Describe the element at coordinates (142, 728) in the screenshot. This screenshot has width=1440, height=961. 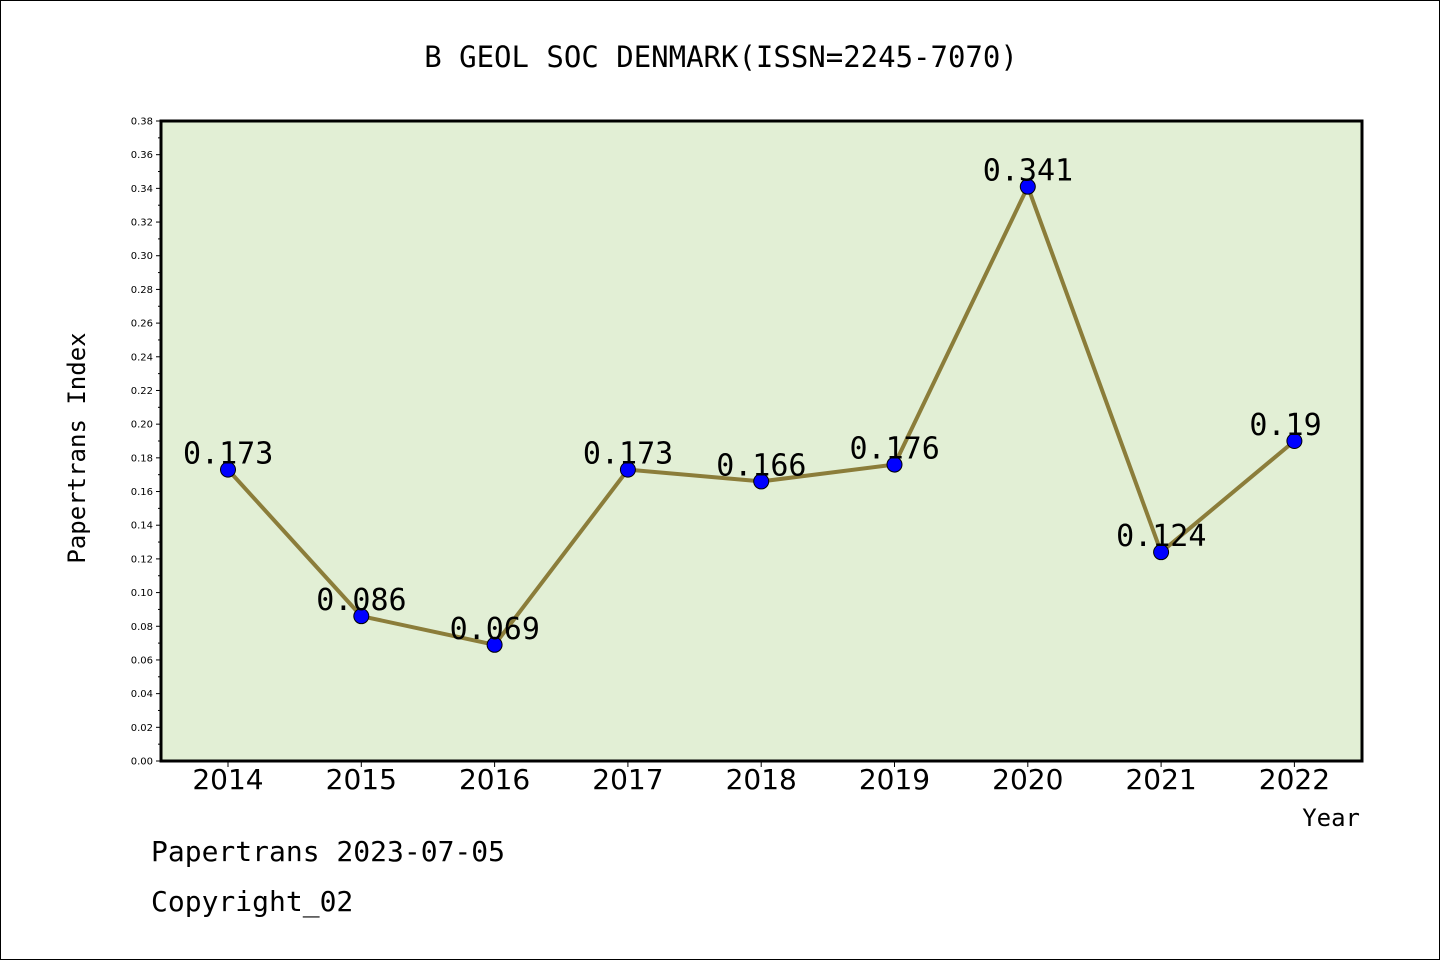
I see `y-tick-label: 0.02` at that location.